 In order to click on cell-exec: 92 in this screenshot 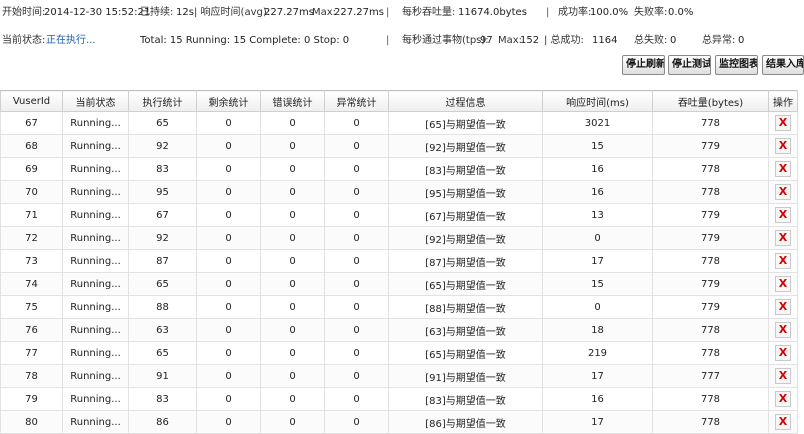, I will do `click(162, 238)`.